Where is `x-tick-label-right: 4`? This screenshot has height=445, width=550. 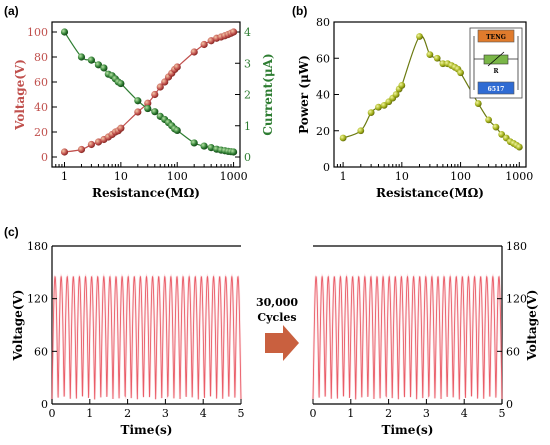 x-tick-label-right: 4 is located at coordinates (464, 413).